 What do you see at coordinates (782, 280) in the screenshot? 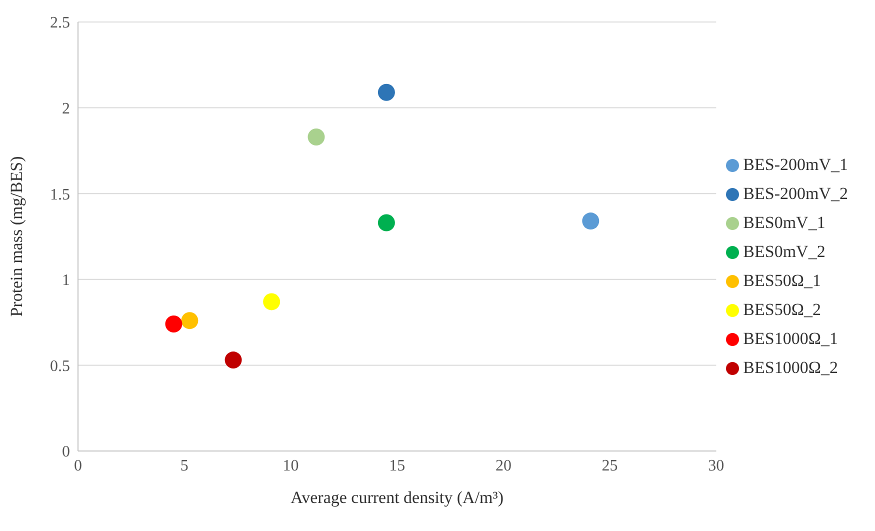
I see `legend-label: BES50Ω_1` at bounding box center [782, 280].